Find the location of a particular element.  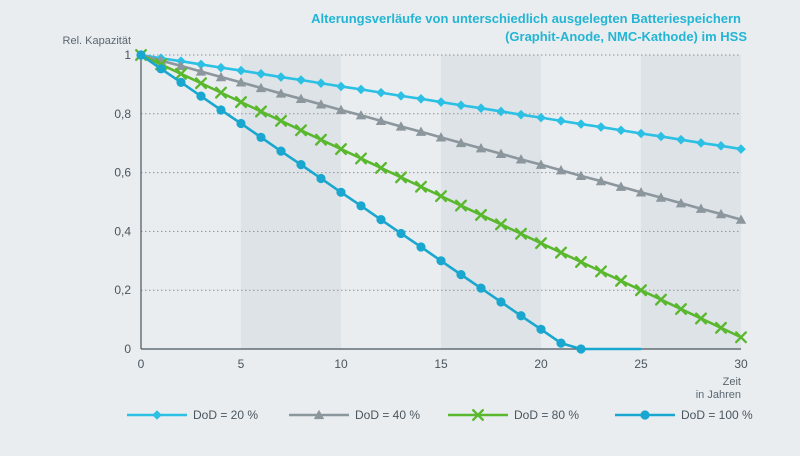

legend-label: DoD = 20 % is located at coordinates (225, 415).